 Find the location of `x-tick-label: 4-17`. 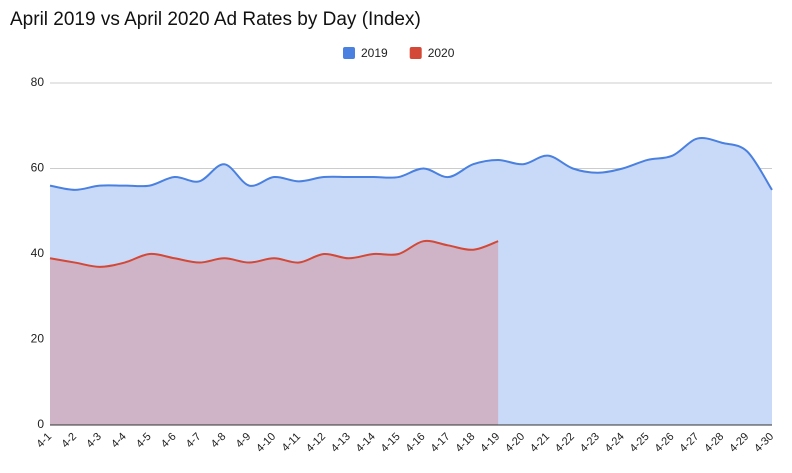

x-tick-label: 4-17 is located at coordinates (440, 443).